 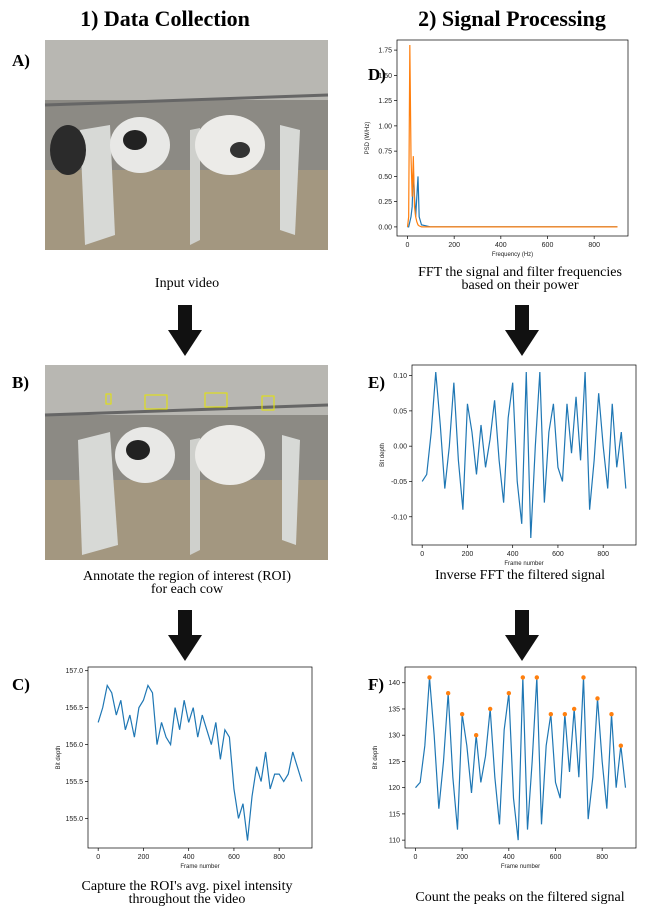 What do you see at coordinates (186, 462) in the screenshot?
I see `video-frame-annotated` at bounding box center [186, 462].